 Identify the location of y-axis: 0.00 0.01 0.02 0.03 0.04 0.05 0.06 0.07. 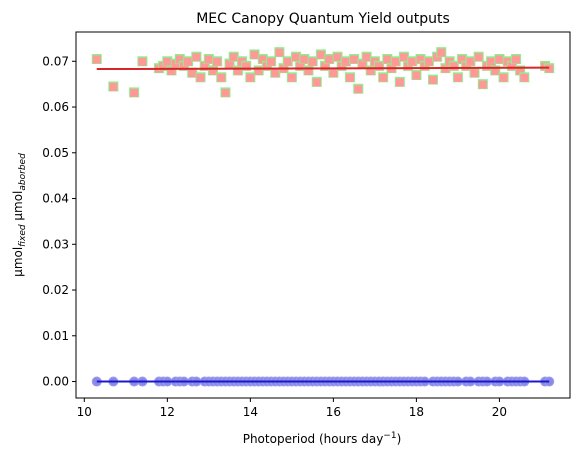
(59, 221).